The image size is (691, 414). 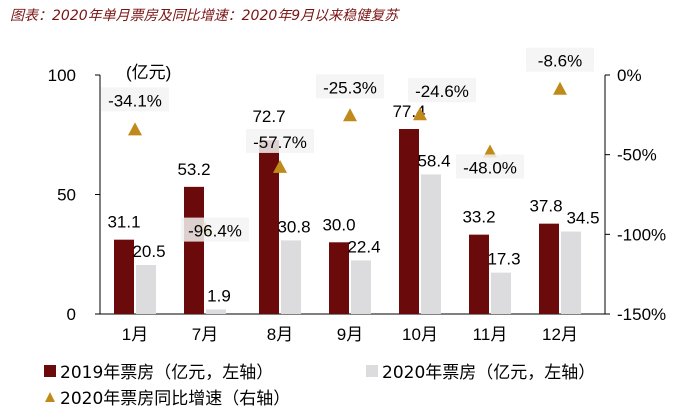 I want to click on growth-label: -34.1%, so click(x=135, y=100).